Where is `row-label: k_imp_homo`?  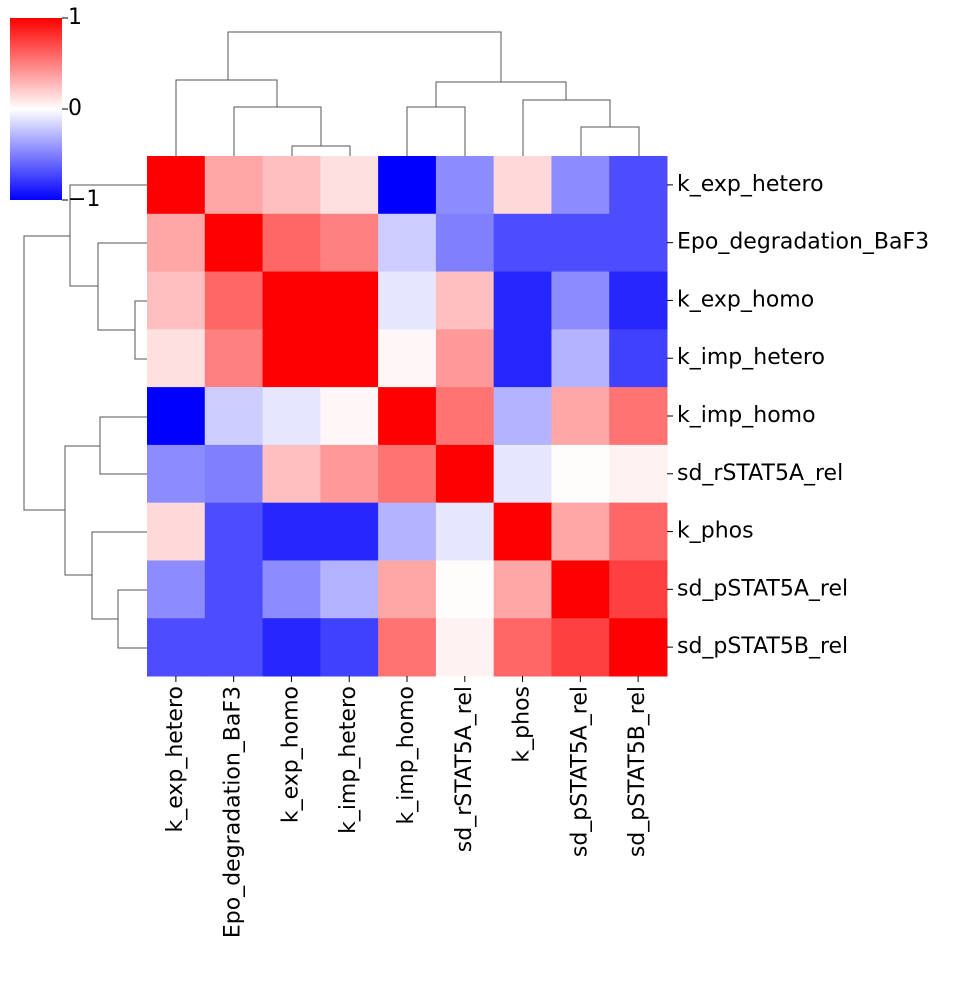 row-label: k_imp_homo is located at coordinates (746, 415).